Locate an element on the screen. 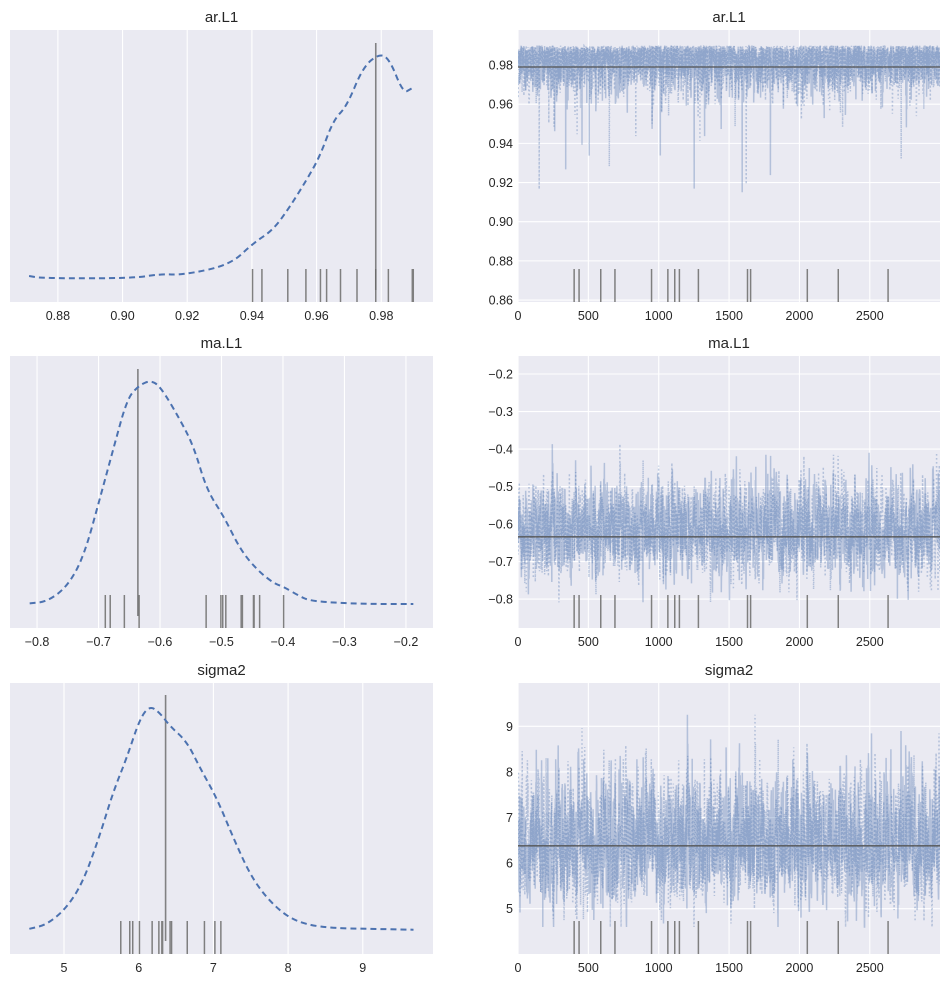 Image resolution: width=950 pixels, height=988 pixels. y-tick-label: 7 is located at coordinates (509, 818).